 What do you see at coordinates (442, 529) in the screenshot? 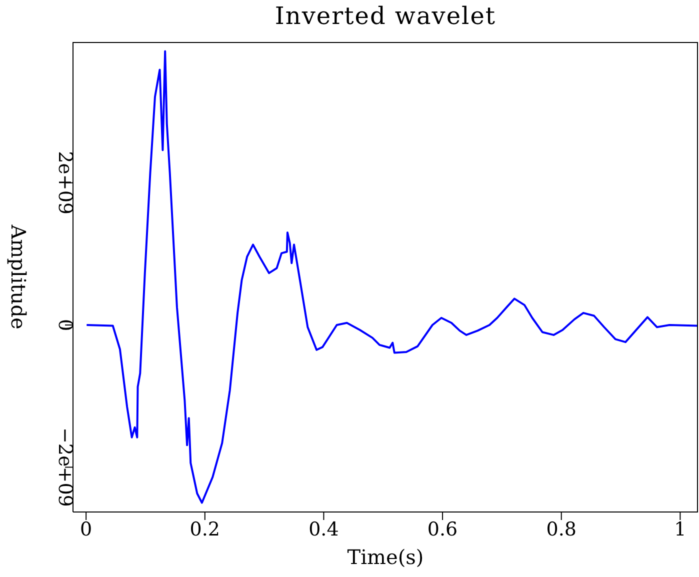
I see `x-tick-label: 0.6` at bounding box center [442, 529].